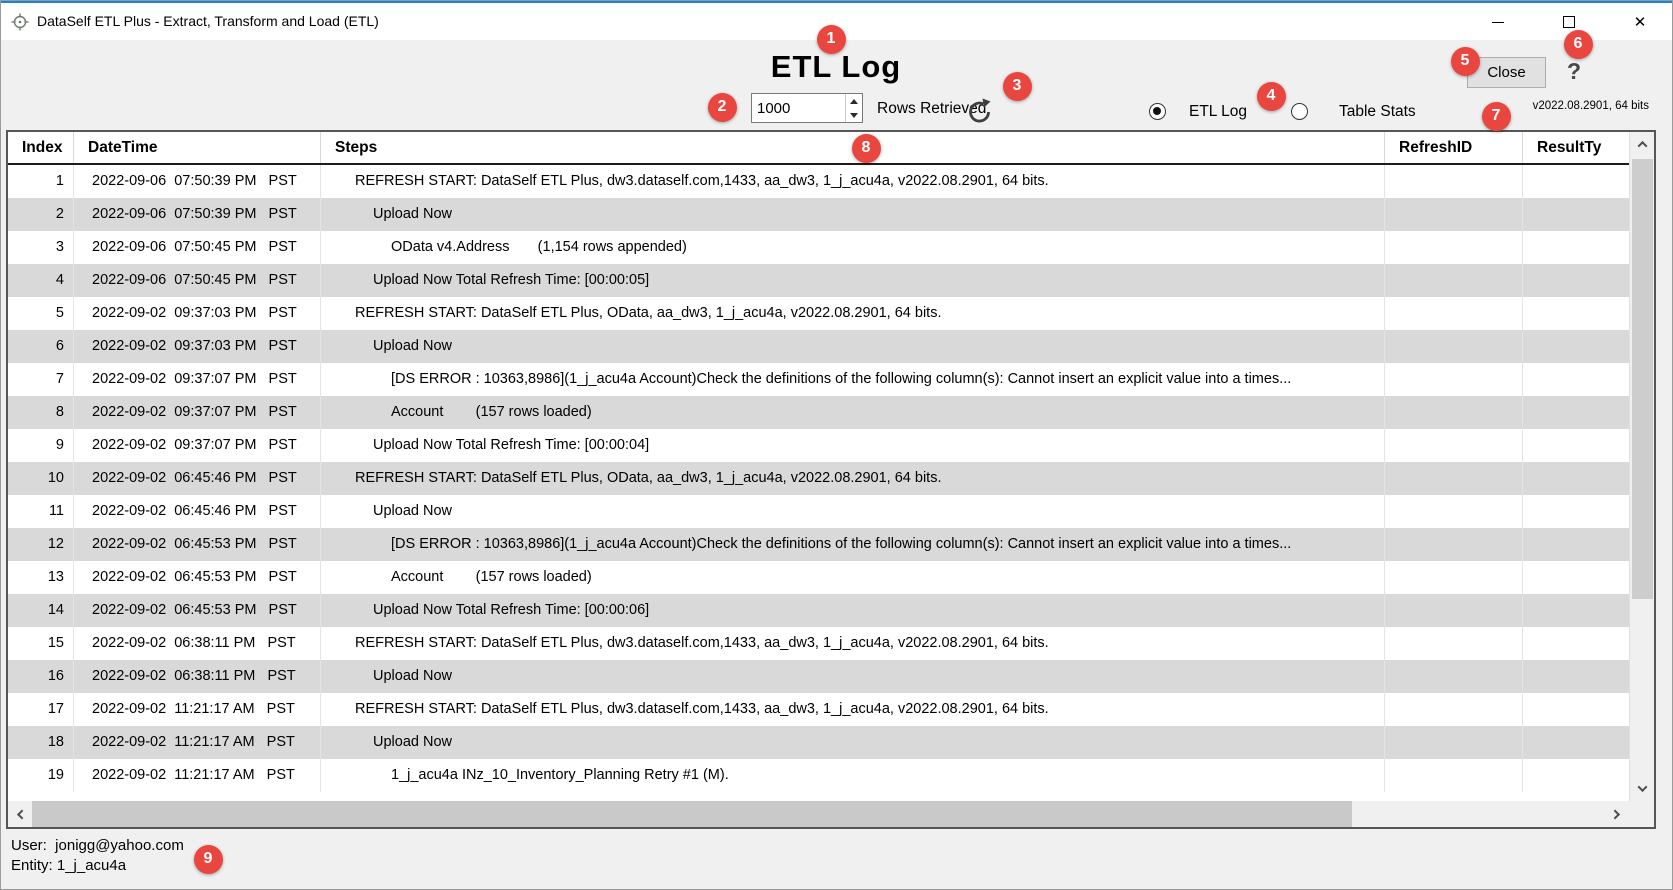  I want to click on refresh-button, so click(980, 112).